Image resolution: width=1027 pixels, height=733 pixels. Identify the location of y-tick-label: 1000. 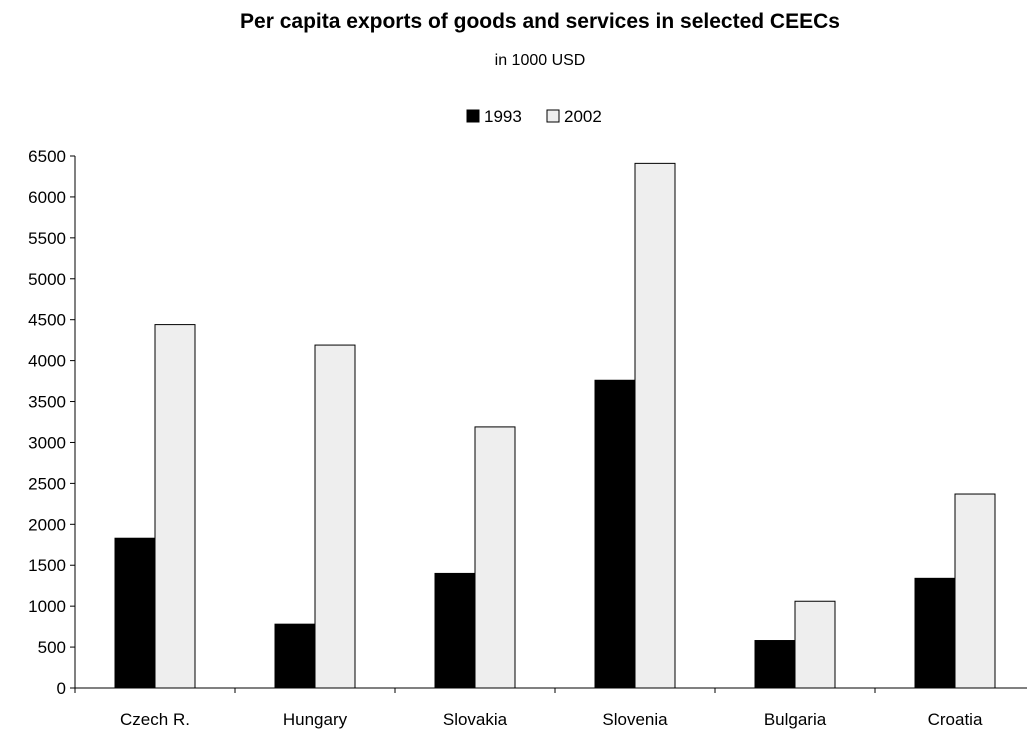
(47, 606).